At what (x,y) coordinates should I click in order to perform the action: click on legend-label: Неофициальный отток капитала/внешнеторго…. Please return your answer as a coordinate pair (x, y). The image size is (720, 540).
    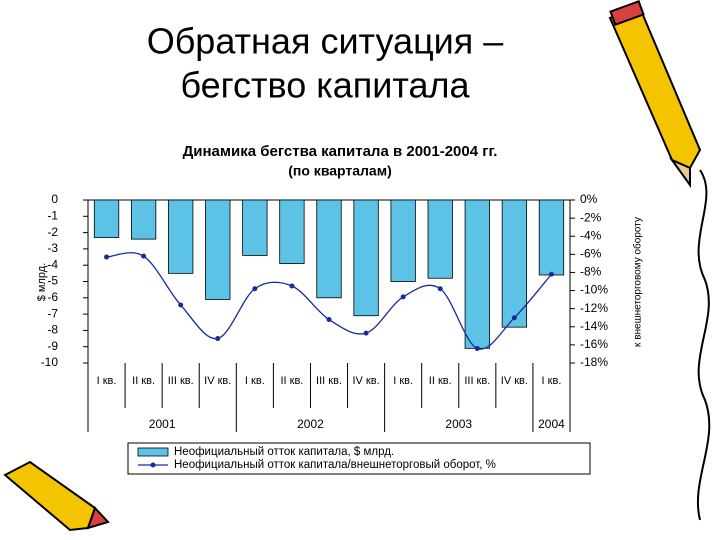
    Looking at the image, I should click on (335, 465).